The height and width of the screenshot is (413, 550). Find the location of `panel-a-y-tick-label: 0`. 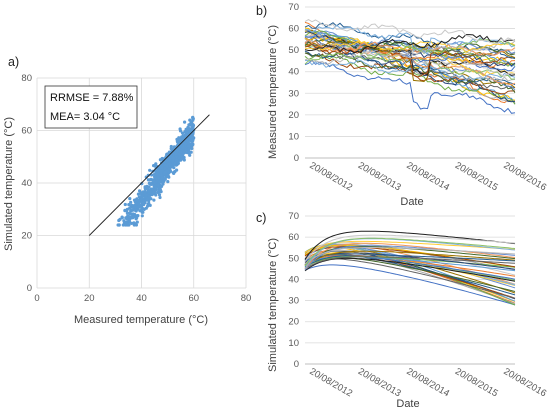

panel-a-y-tick-label: 0 is located at coordinates (29, 288).